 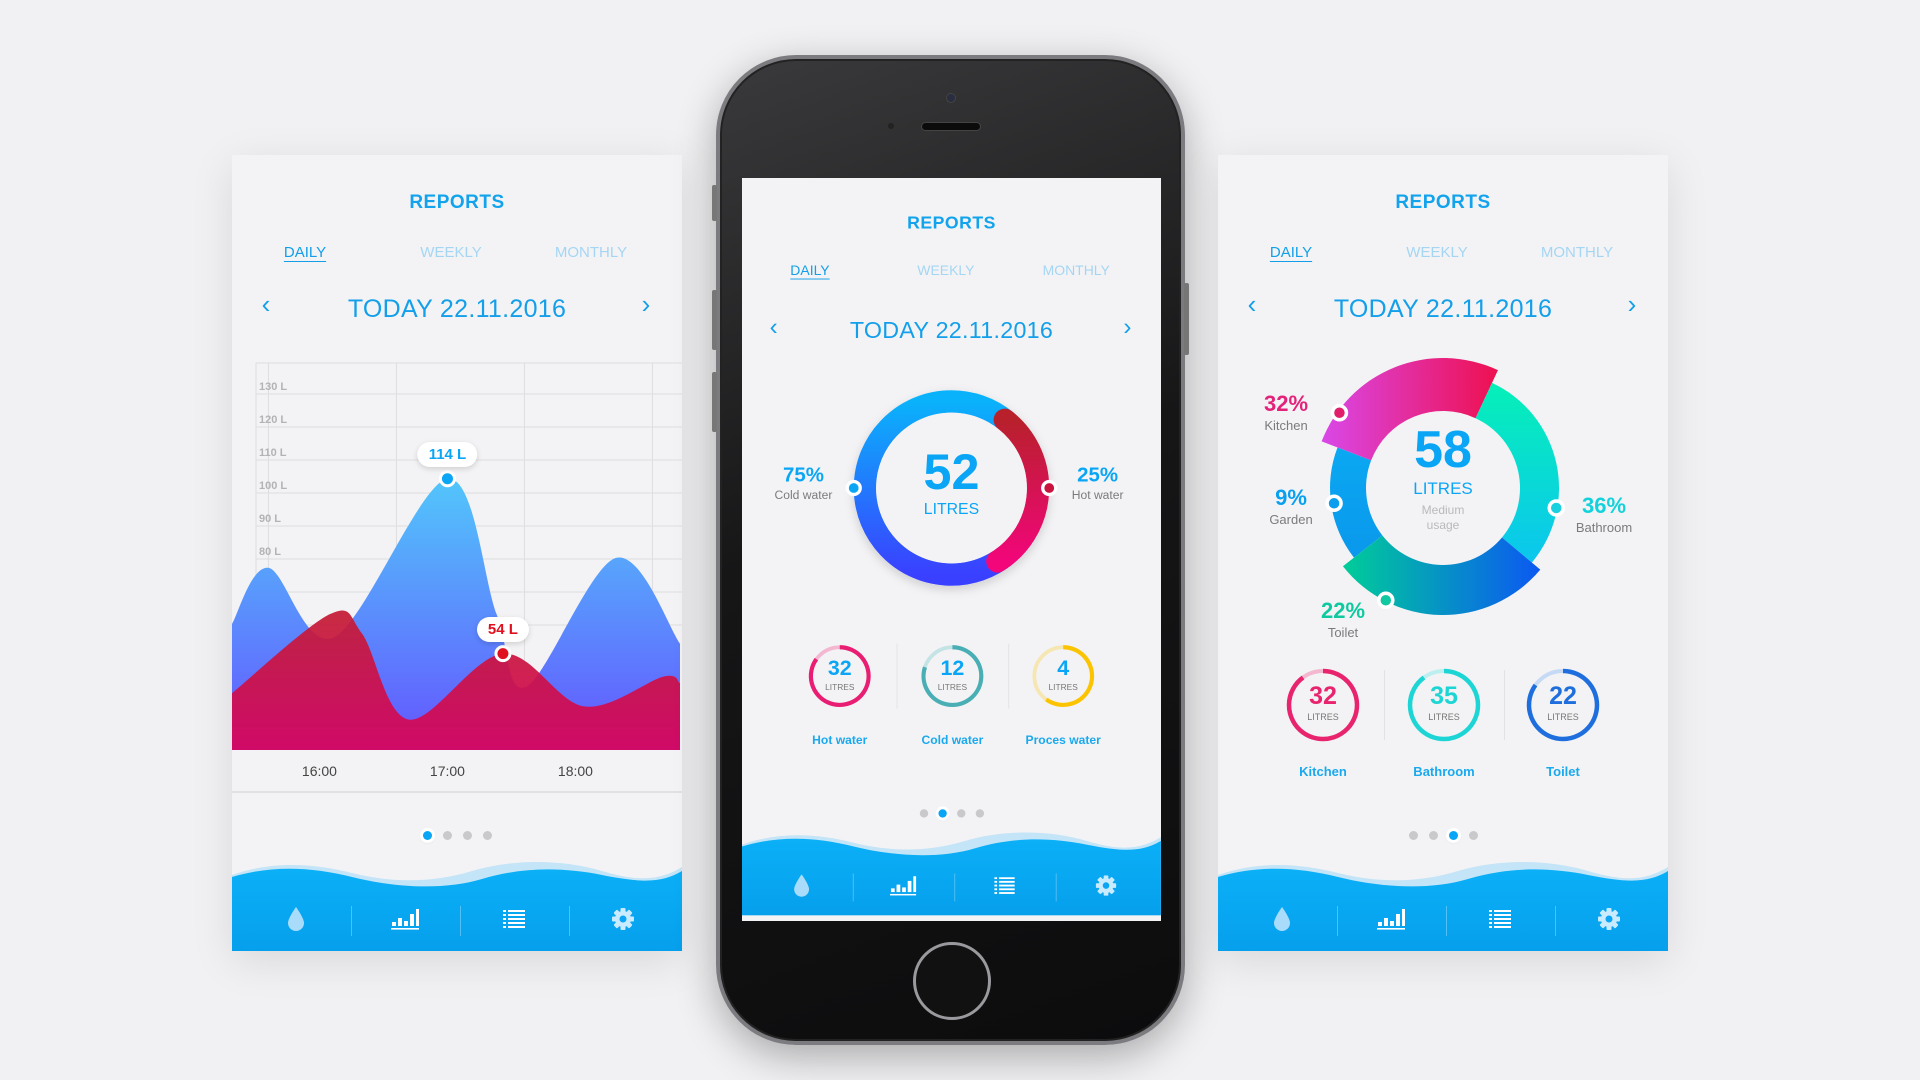 What do you see at coordinates (1604, 527) in the screenshot?
I see `segment-label: Bathroom` at bounding box center [1604, 527].